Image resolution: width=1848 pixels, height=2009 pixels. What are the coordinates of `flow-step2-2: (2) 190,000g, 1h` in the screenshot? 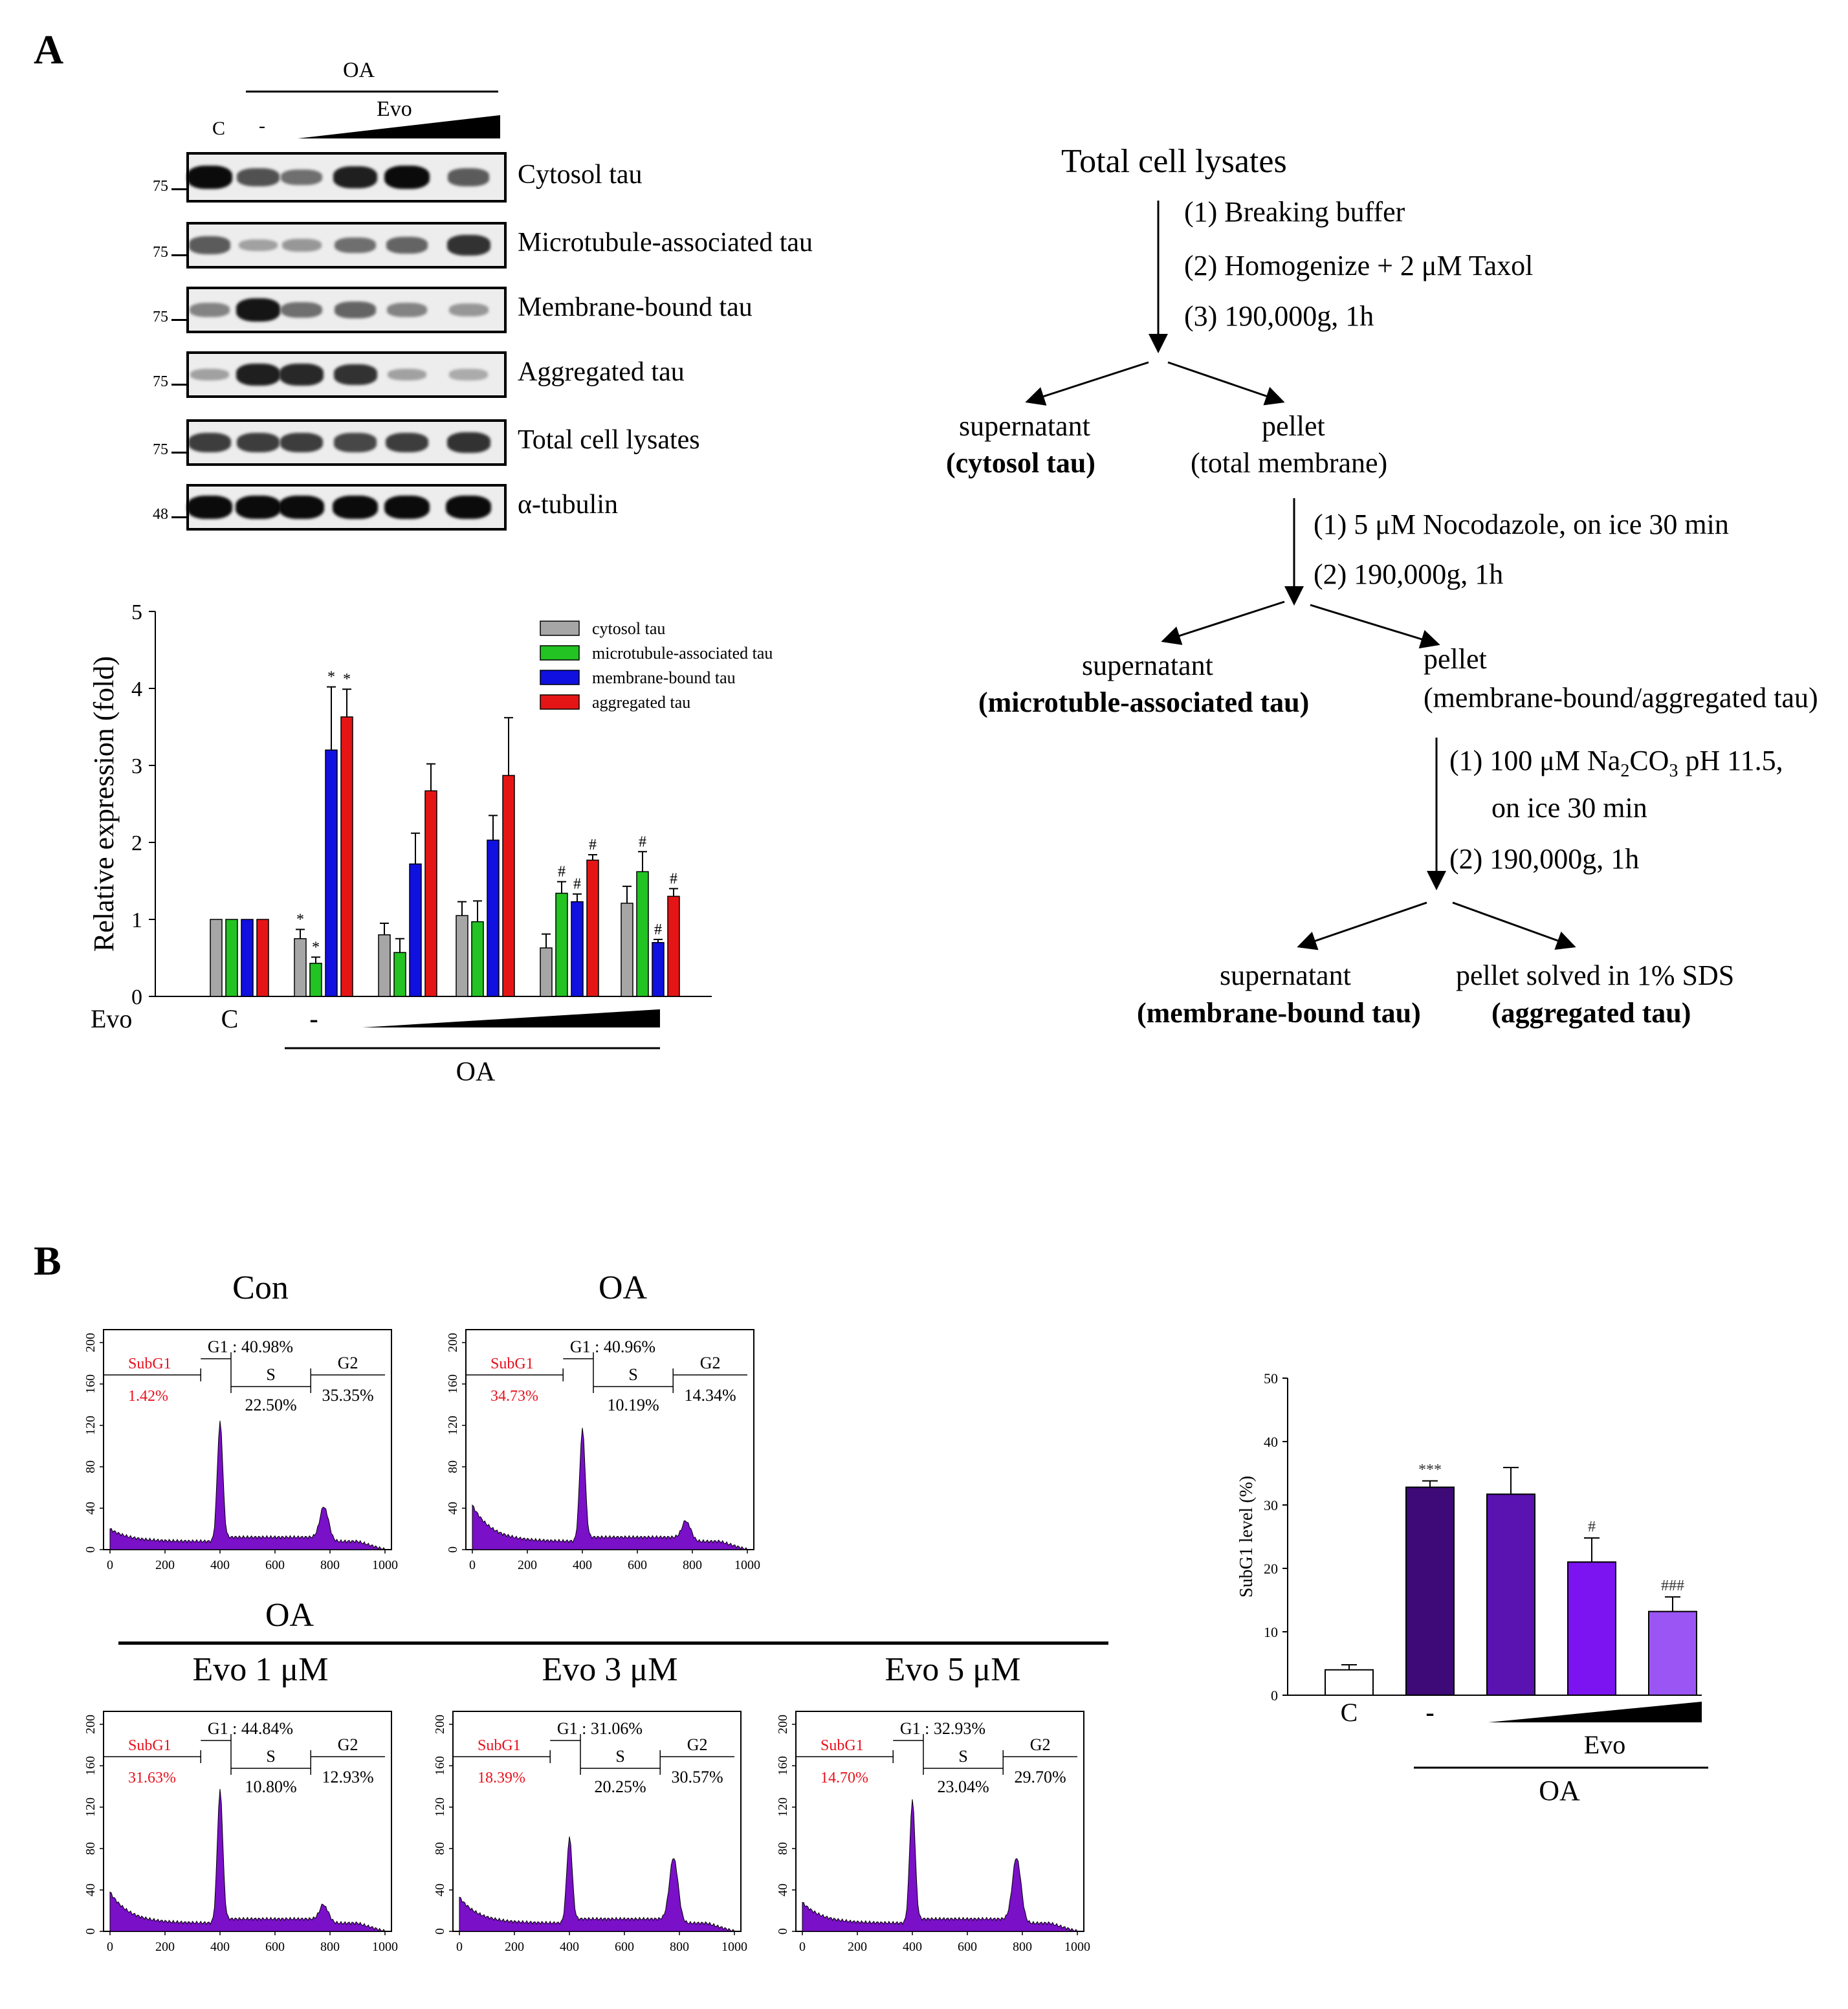 It's located at (1409, 574).